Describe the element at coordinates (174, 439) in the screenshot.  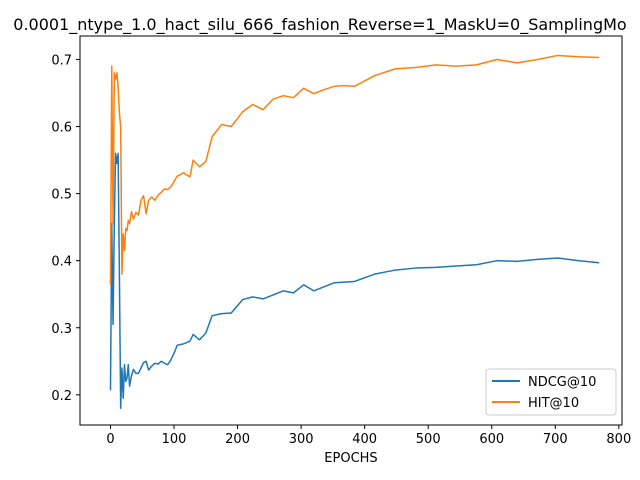
I see `x-tick-label: 100` at that location.